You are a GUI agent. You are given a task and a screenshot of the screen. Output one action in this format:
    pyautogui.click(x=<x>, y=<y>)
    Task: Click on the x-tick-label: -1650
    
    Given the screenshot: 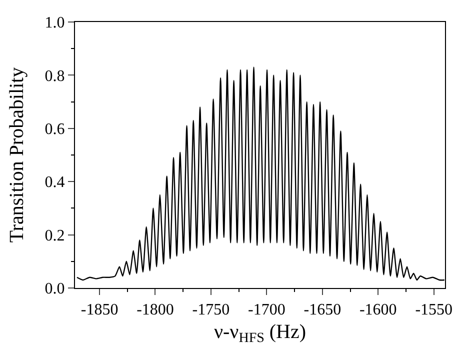 What is the action you would take?
    pyautogui.click(x=323, y=309)
    